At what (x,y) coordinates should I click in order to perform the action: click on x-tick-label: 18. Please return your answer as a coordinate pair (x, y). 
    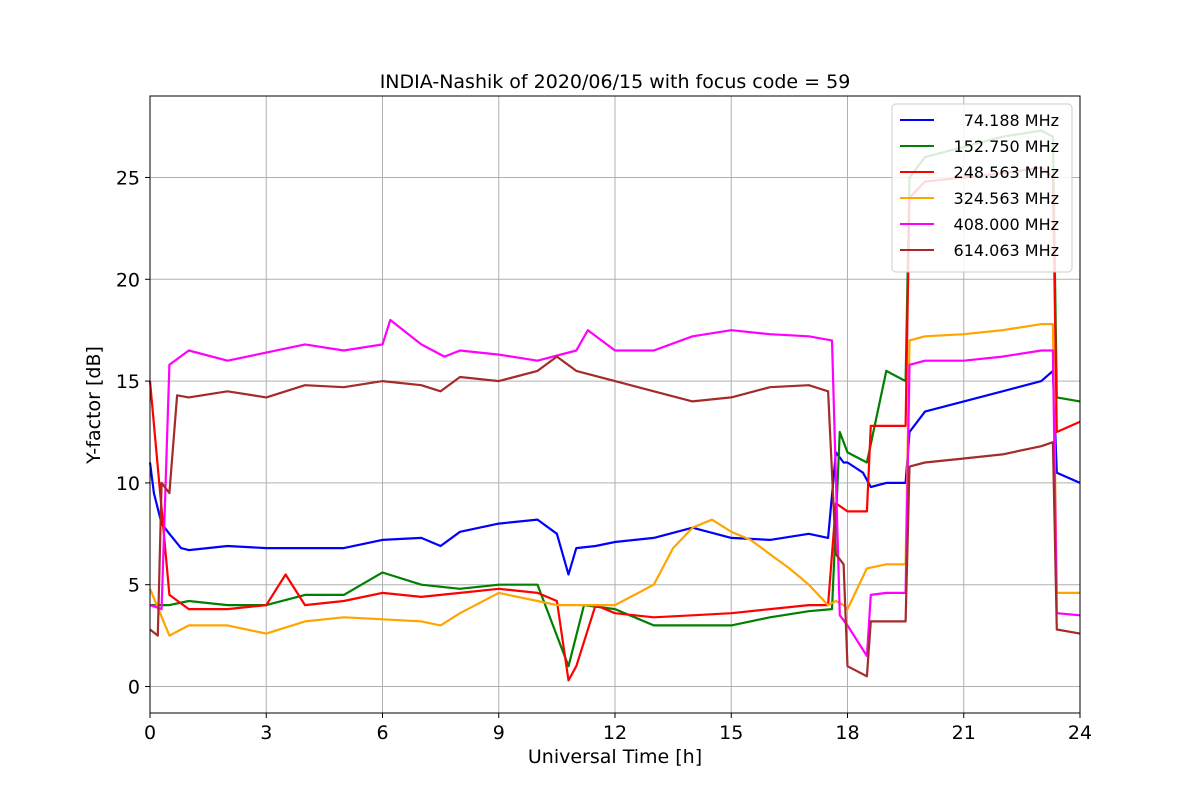
    Looking at the image, I should click on (847, 733).